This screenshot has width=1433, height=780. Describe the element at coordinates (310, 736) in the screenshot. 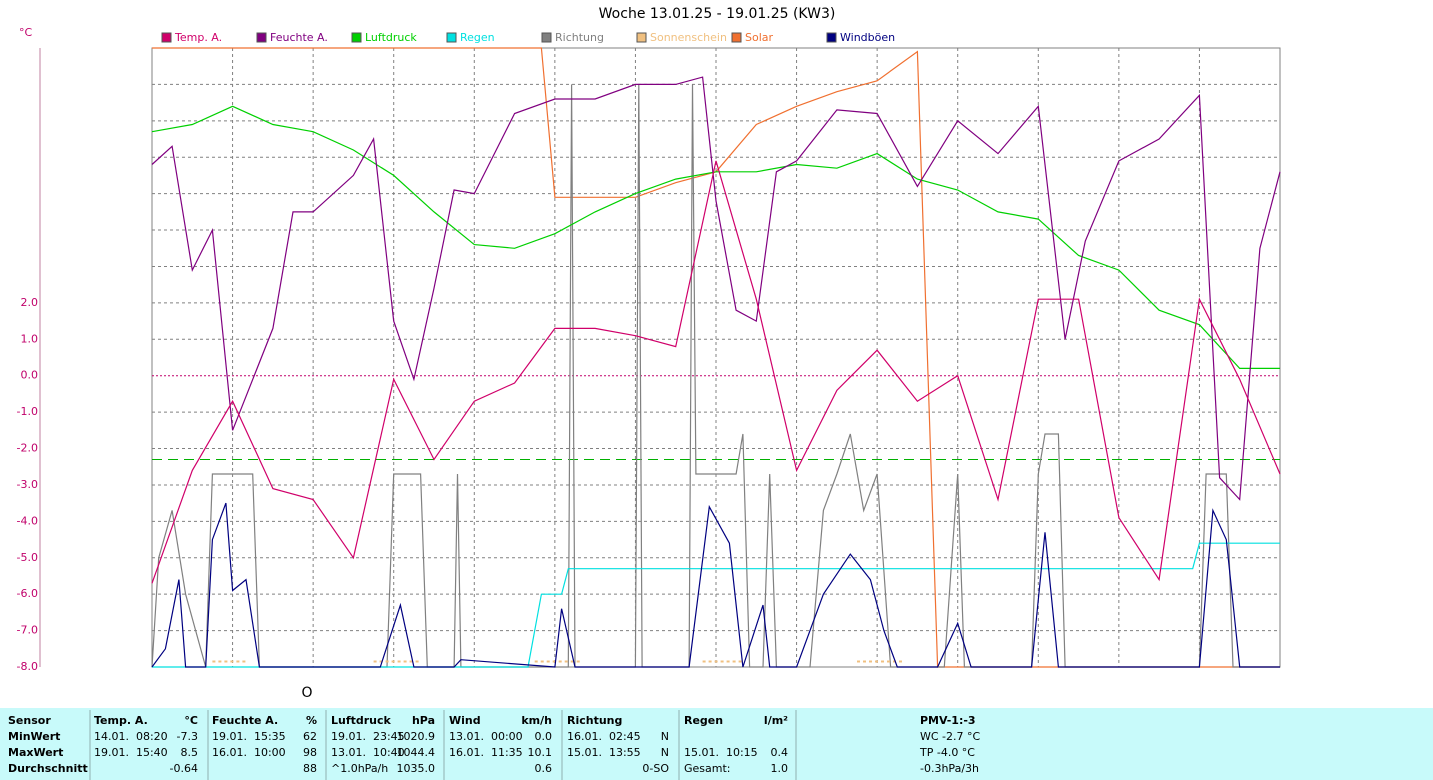

I see `table-cell: 62` at that location.